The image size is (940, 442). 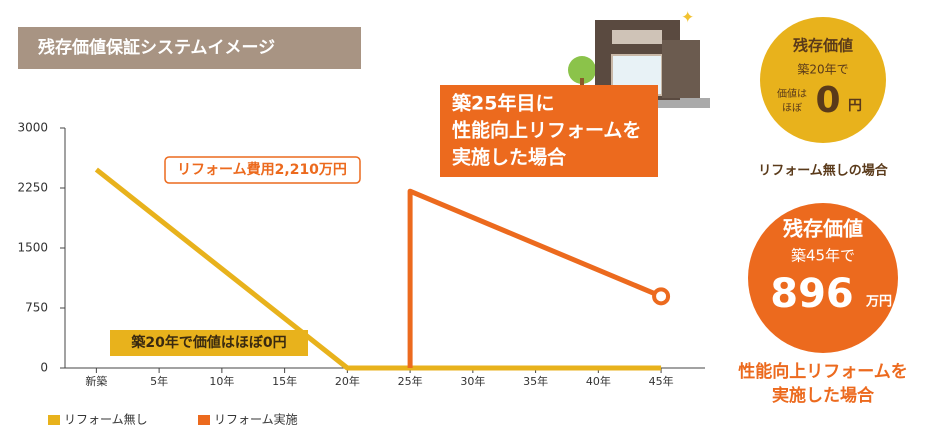 What do you see at coordinates (535, 278) in the screenshot?
I see `series-line` at bounding box center [535, 278].